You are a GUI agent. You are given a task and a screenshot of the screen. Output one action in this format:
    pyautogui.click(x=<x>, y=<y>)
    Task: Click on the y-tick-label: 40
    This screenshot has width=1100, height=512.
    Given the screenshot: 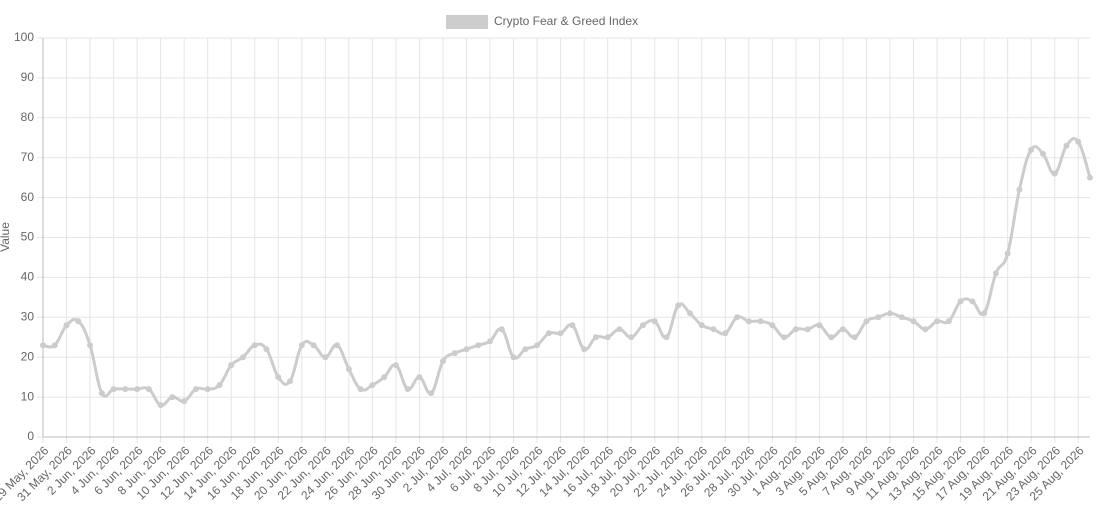 What is the action you would take?
    pyautogui.click(x=28, y=277)
    